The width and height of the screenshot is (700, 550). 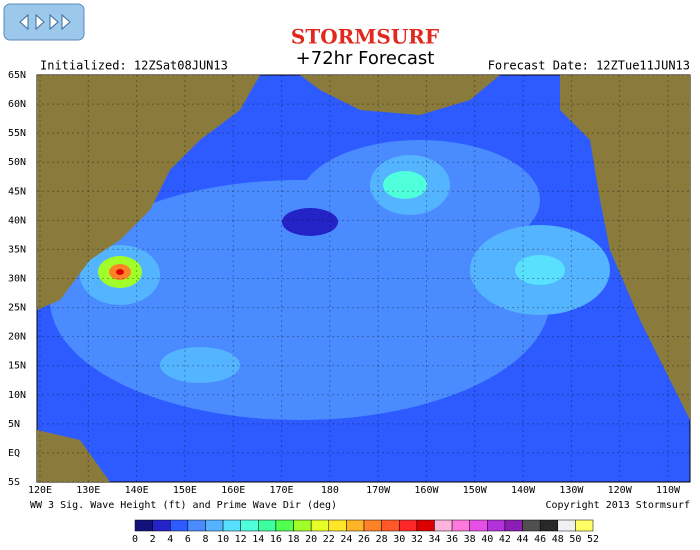 What do you see at coordinates (188, 539) in the screenshot?
I see `legend-label: 6` at bounding box center [188, 539].